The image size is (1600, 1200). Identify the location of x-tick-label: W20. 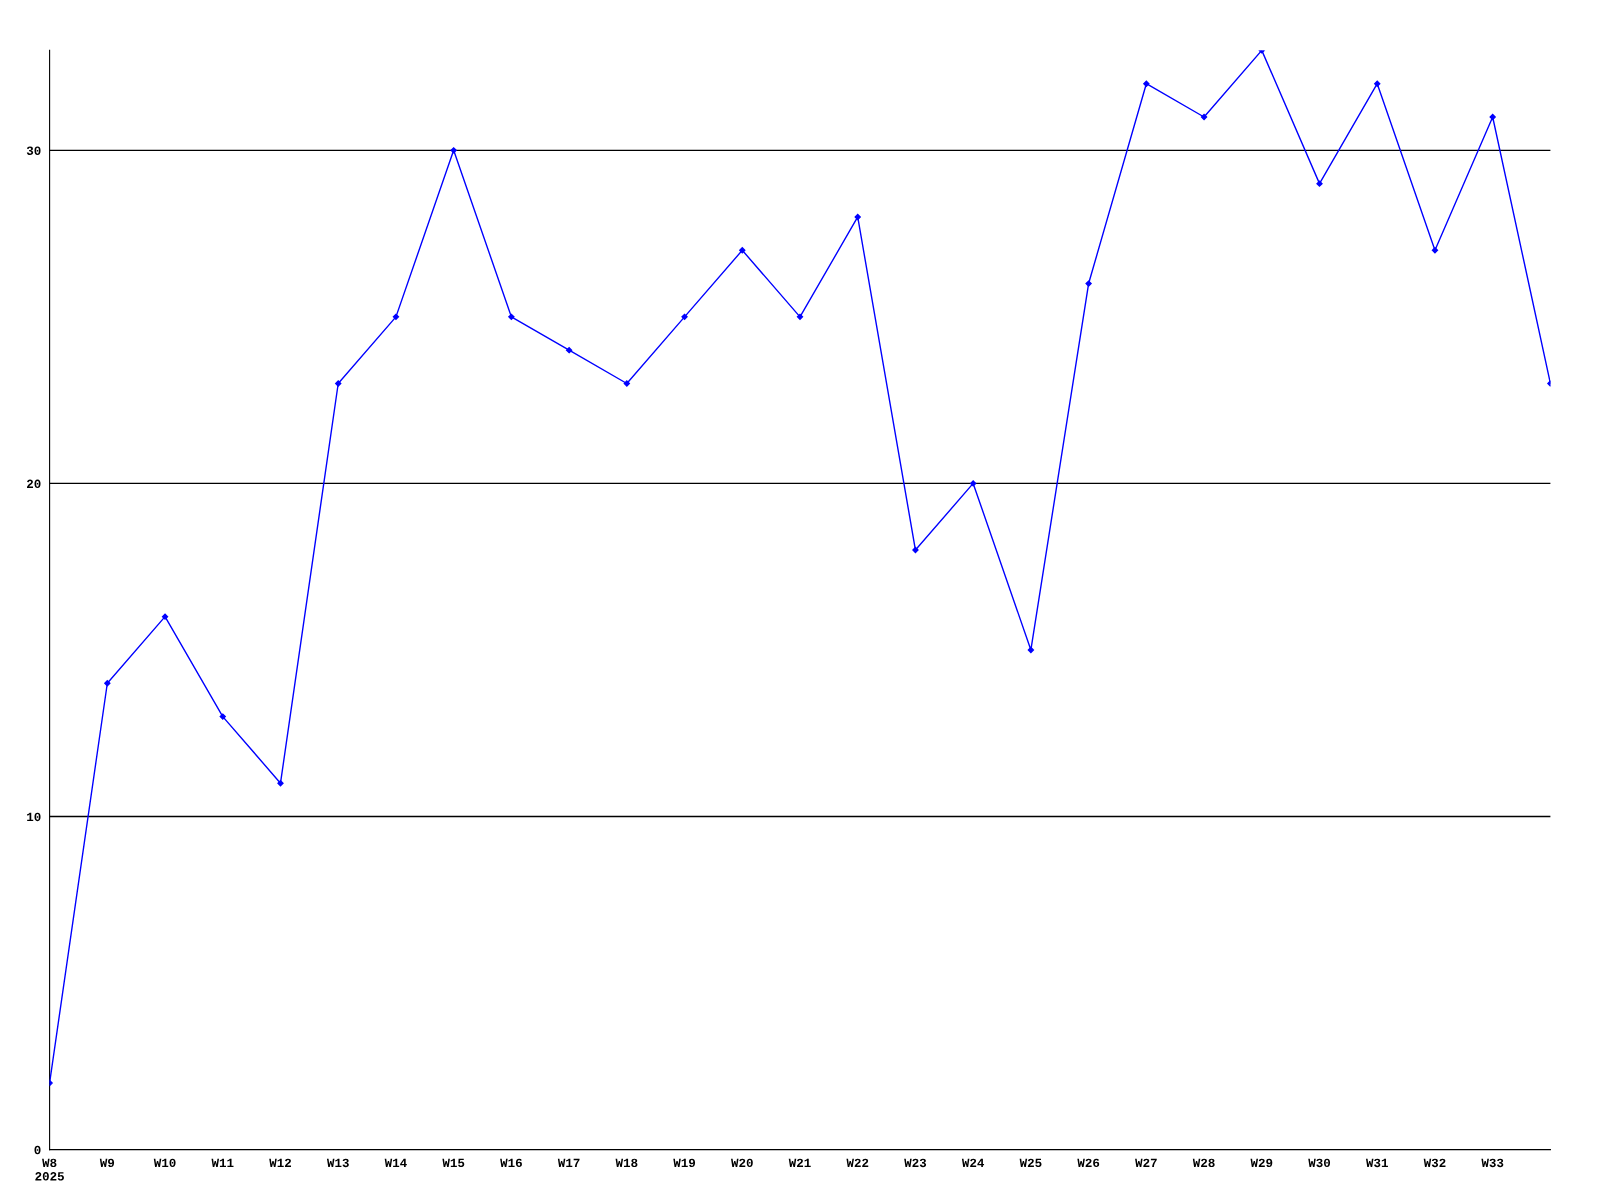
(742, 1163).